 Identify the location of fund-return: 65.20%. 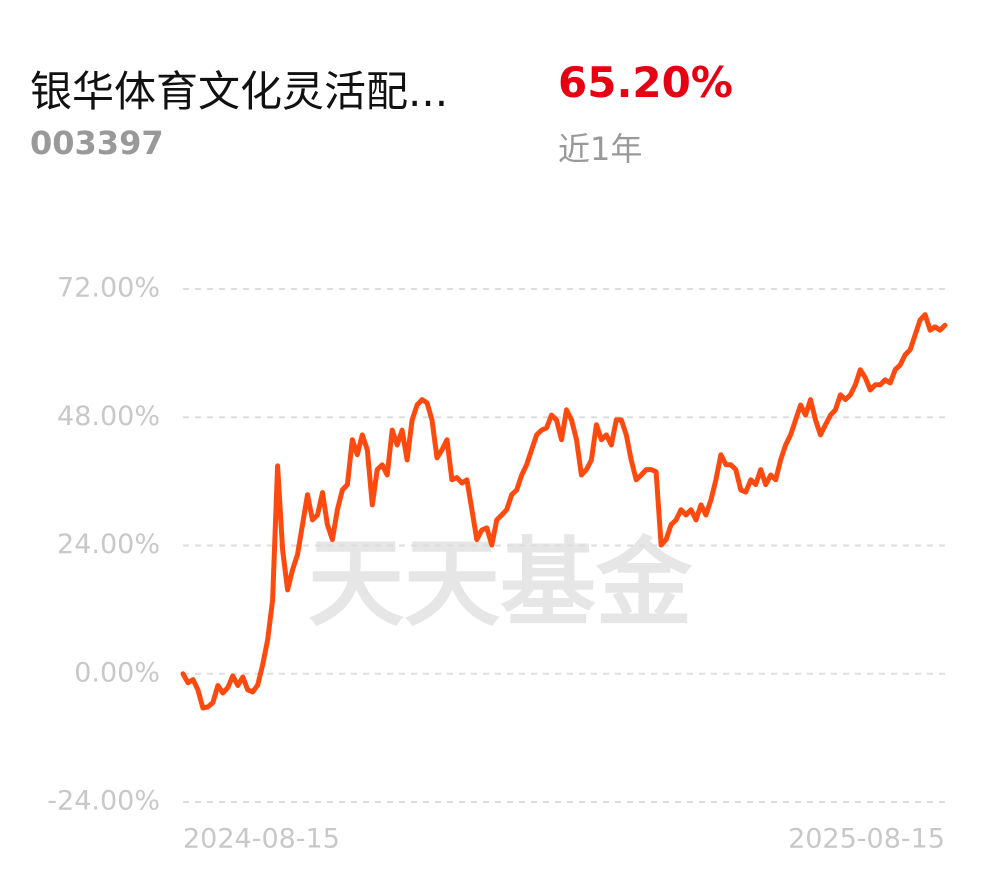
(645, 82).